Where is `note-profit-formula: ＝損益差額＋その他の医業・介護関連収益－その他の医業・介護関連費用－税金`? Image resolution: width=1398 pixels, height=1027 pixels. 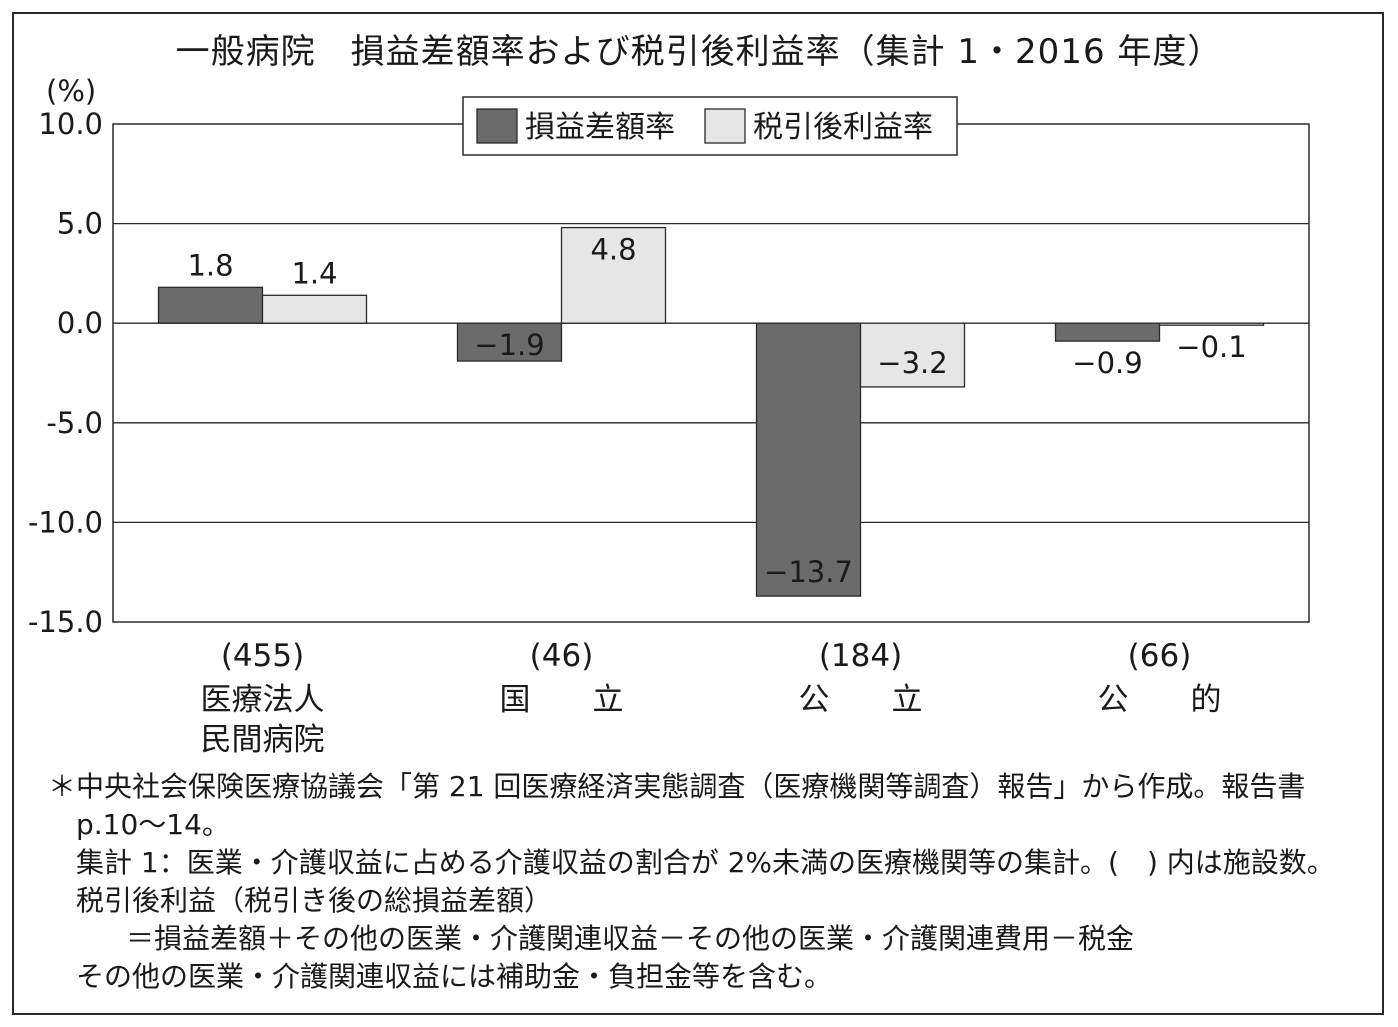 note-profit-formula: ＝損益差額＋その他の医業・介護関連収益－その他の医業・介護関連費用－税金 is located at coordinates (630, 938).